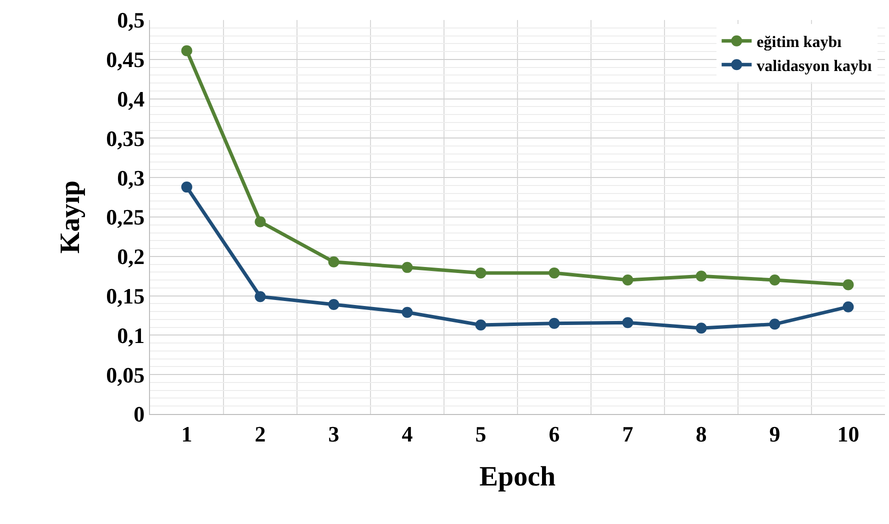 This screenshot has width=889, height=524. I want to click on x-tick-label: 10, so click(848, 433).